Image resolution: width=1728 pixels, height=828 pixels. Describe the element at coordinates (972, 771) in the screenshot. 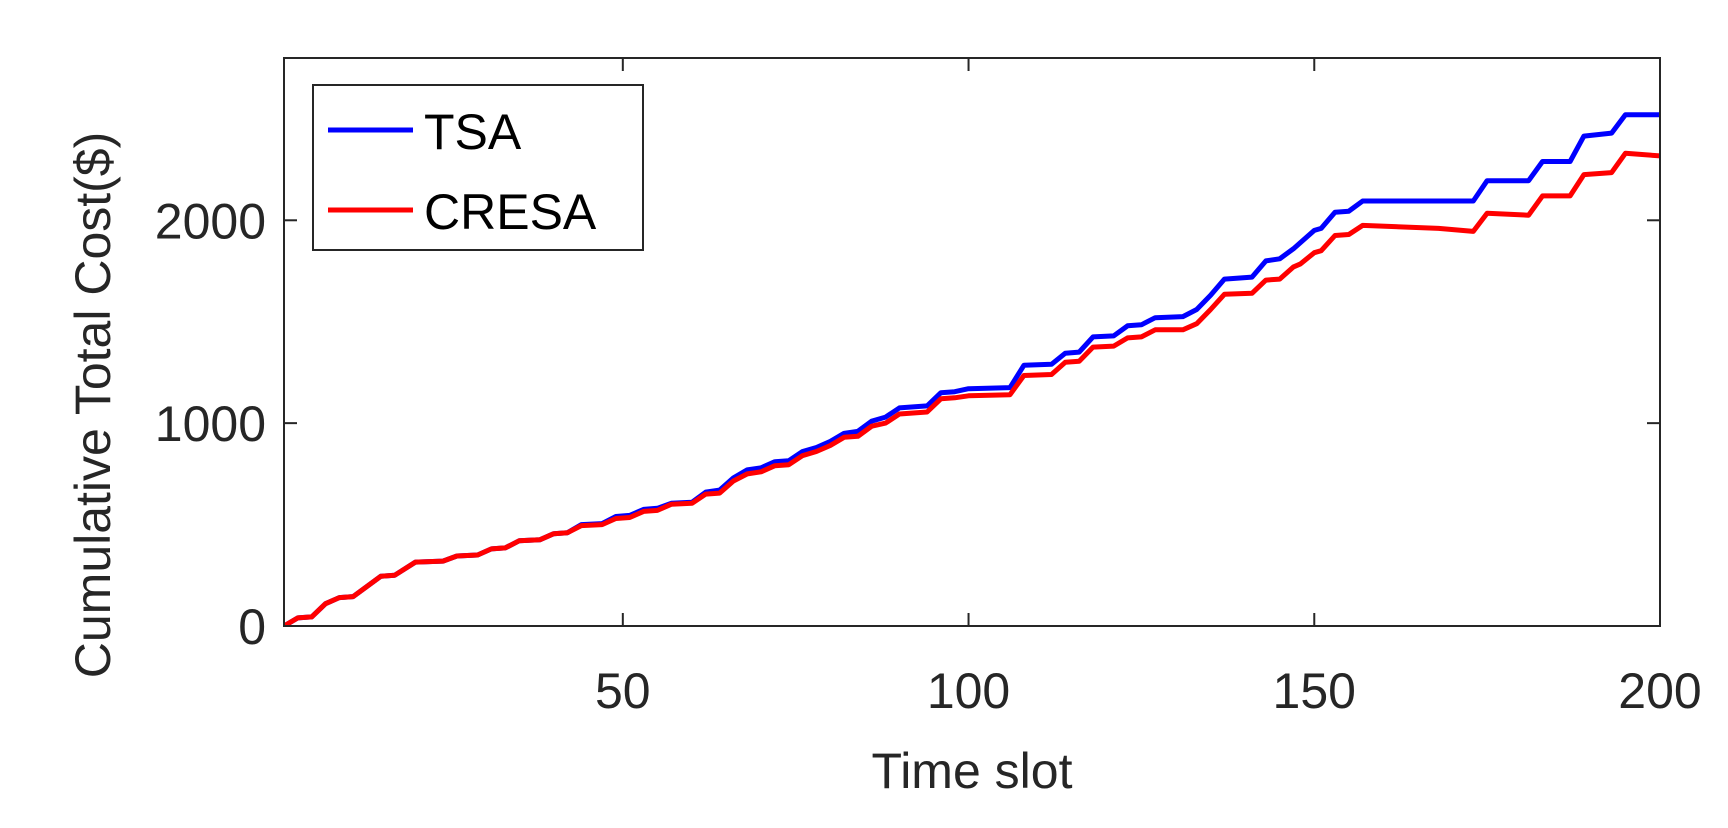

I see `x-axis-title: Time slot` at that location.